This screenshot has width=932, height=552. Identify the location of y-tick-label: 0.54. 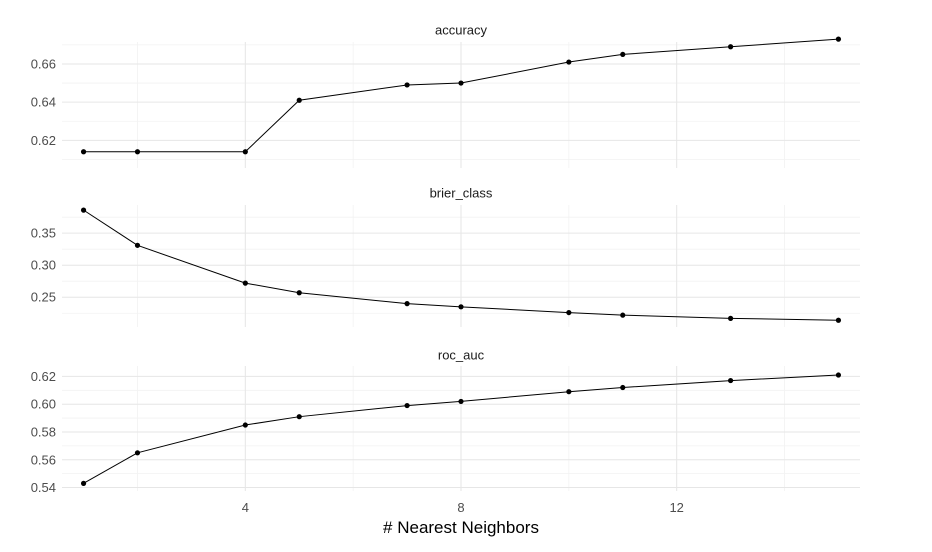
(43, 487).